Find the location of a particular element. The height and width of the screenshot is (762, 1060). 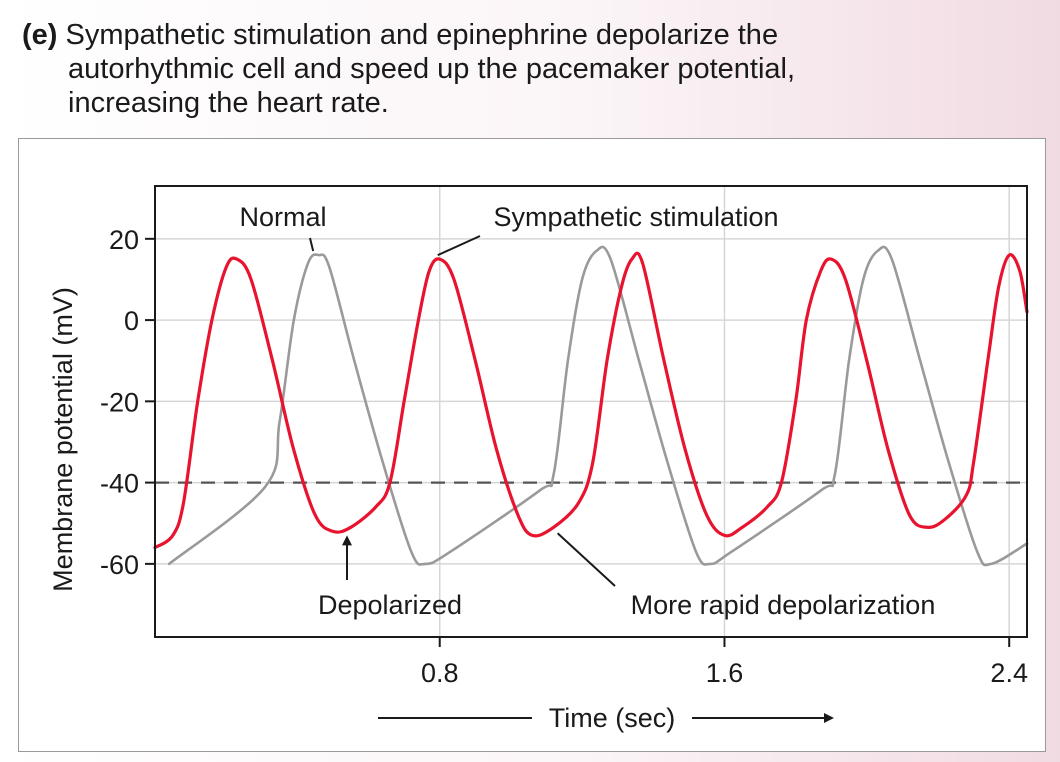

annotation-normal: Normal is located at coordinates (282, 217).